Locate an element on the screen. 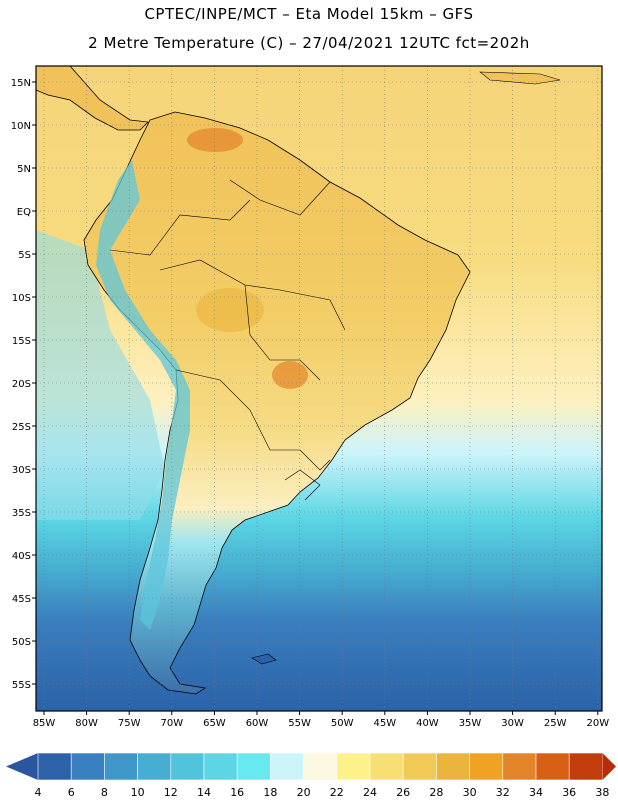 The height and width of the screenshot is (800, 618). lon-tick-label: 55W is located at coordinates (299, 723).